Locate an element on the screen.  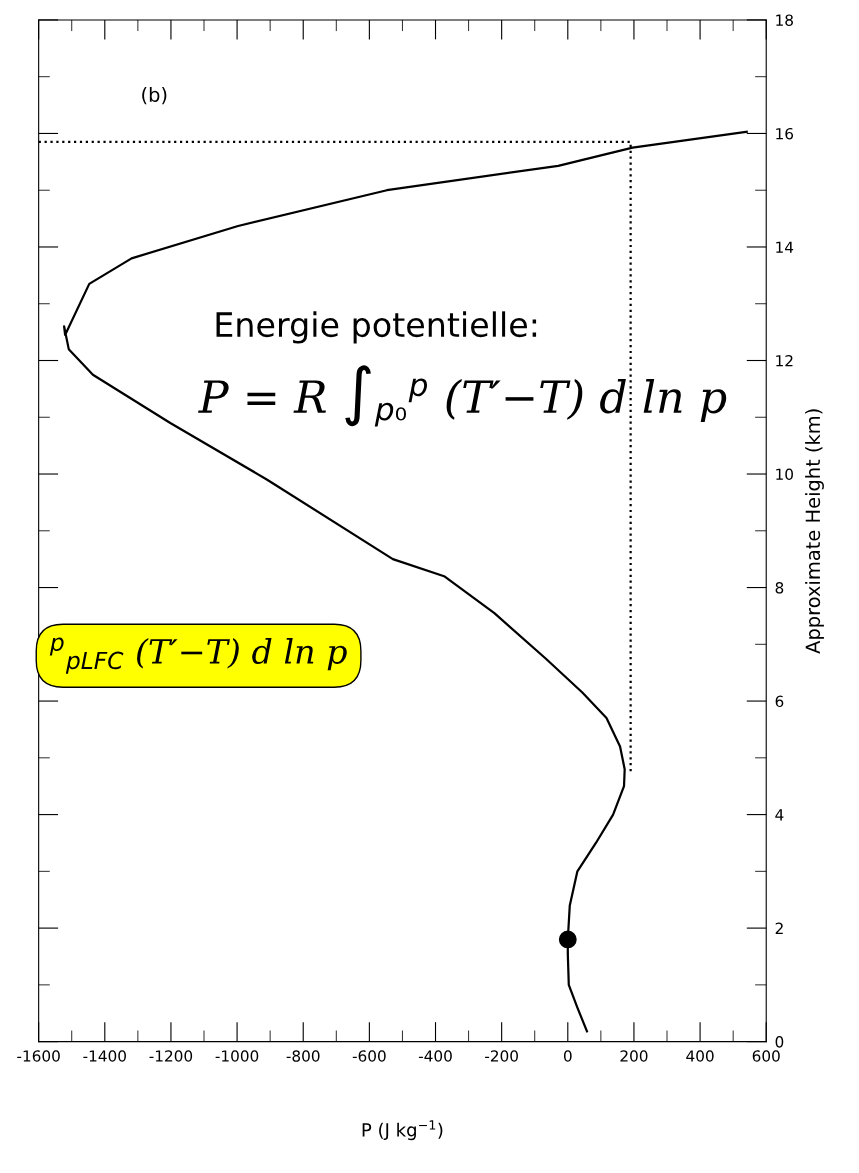
annotation: $^{p}$$_{pLFC}$ (T′−T) d ln p is located at coordinates (198, 655).